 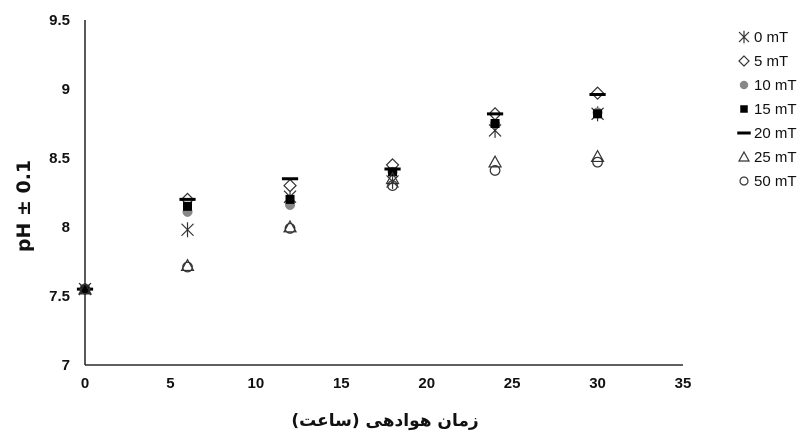 I want to click on legend-item: 5 mT, so click(x=763, y=61).